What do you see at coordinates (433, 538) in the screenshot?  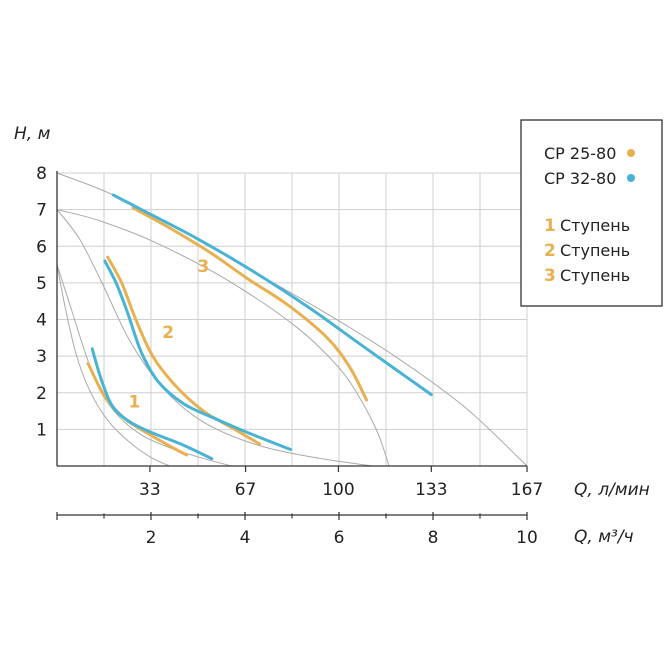 I see `x2-tick-label: 8` at bounding box center [433, 538].